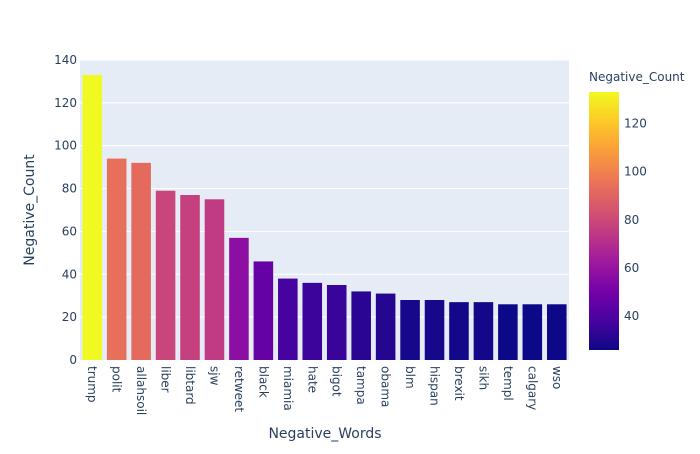  I want to click on x-tick-label: hispan, so click(435, 386).